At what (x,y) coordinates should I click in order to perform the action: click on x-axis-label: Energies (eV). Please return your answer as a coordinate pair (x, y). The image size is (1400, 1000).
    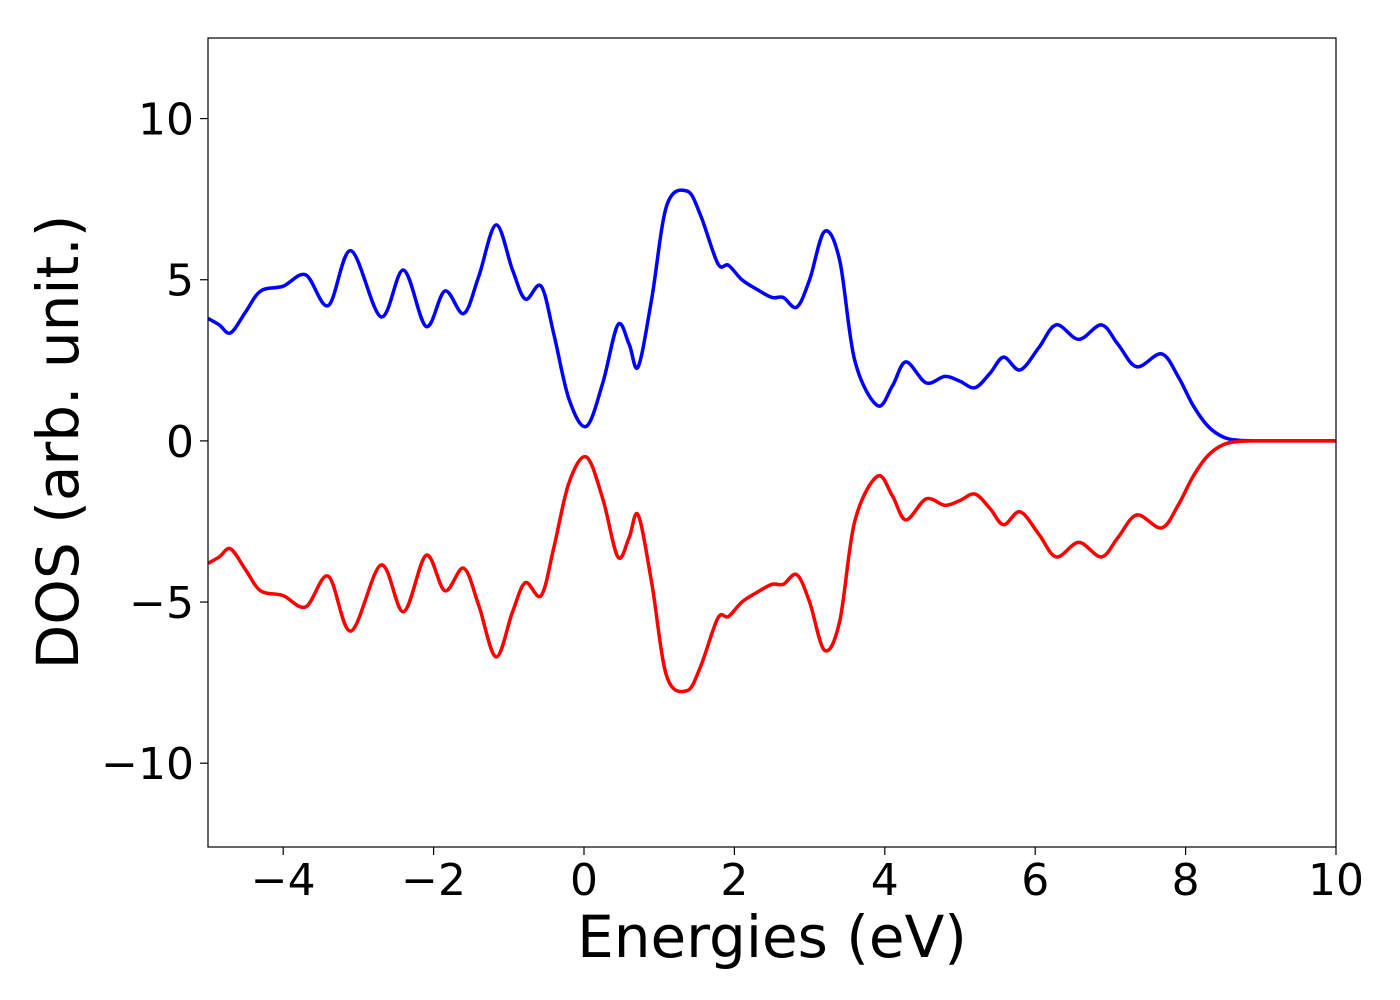
    Looking at the image, I should click on (772, 937).